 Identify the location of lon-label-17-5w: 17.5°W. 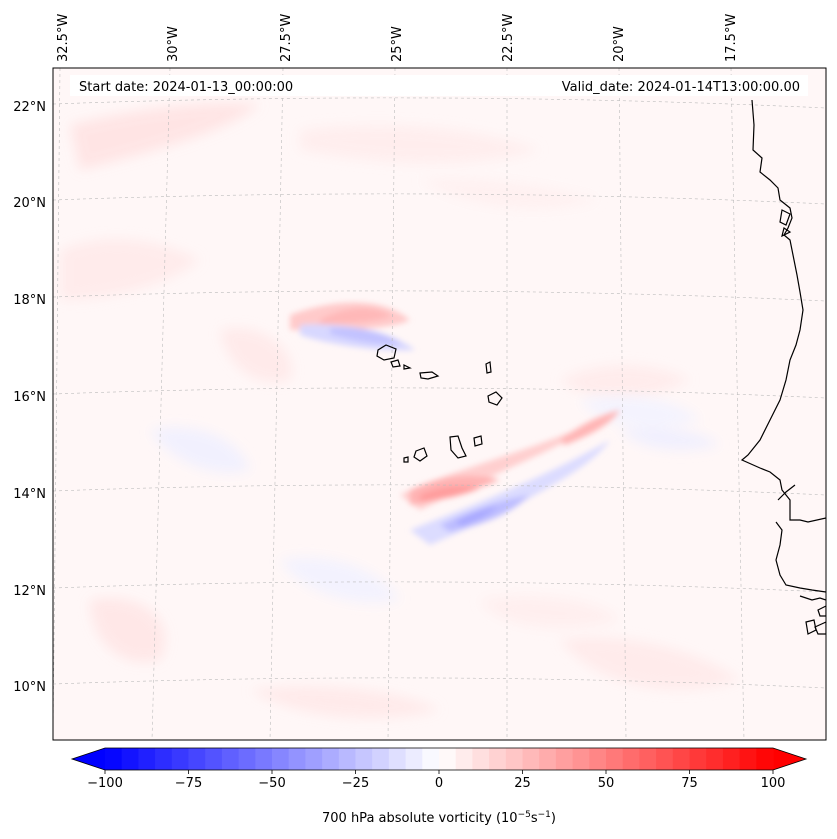
(731, 38).